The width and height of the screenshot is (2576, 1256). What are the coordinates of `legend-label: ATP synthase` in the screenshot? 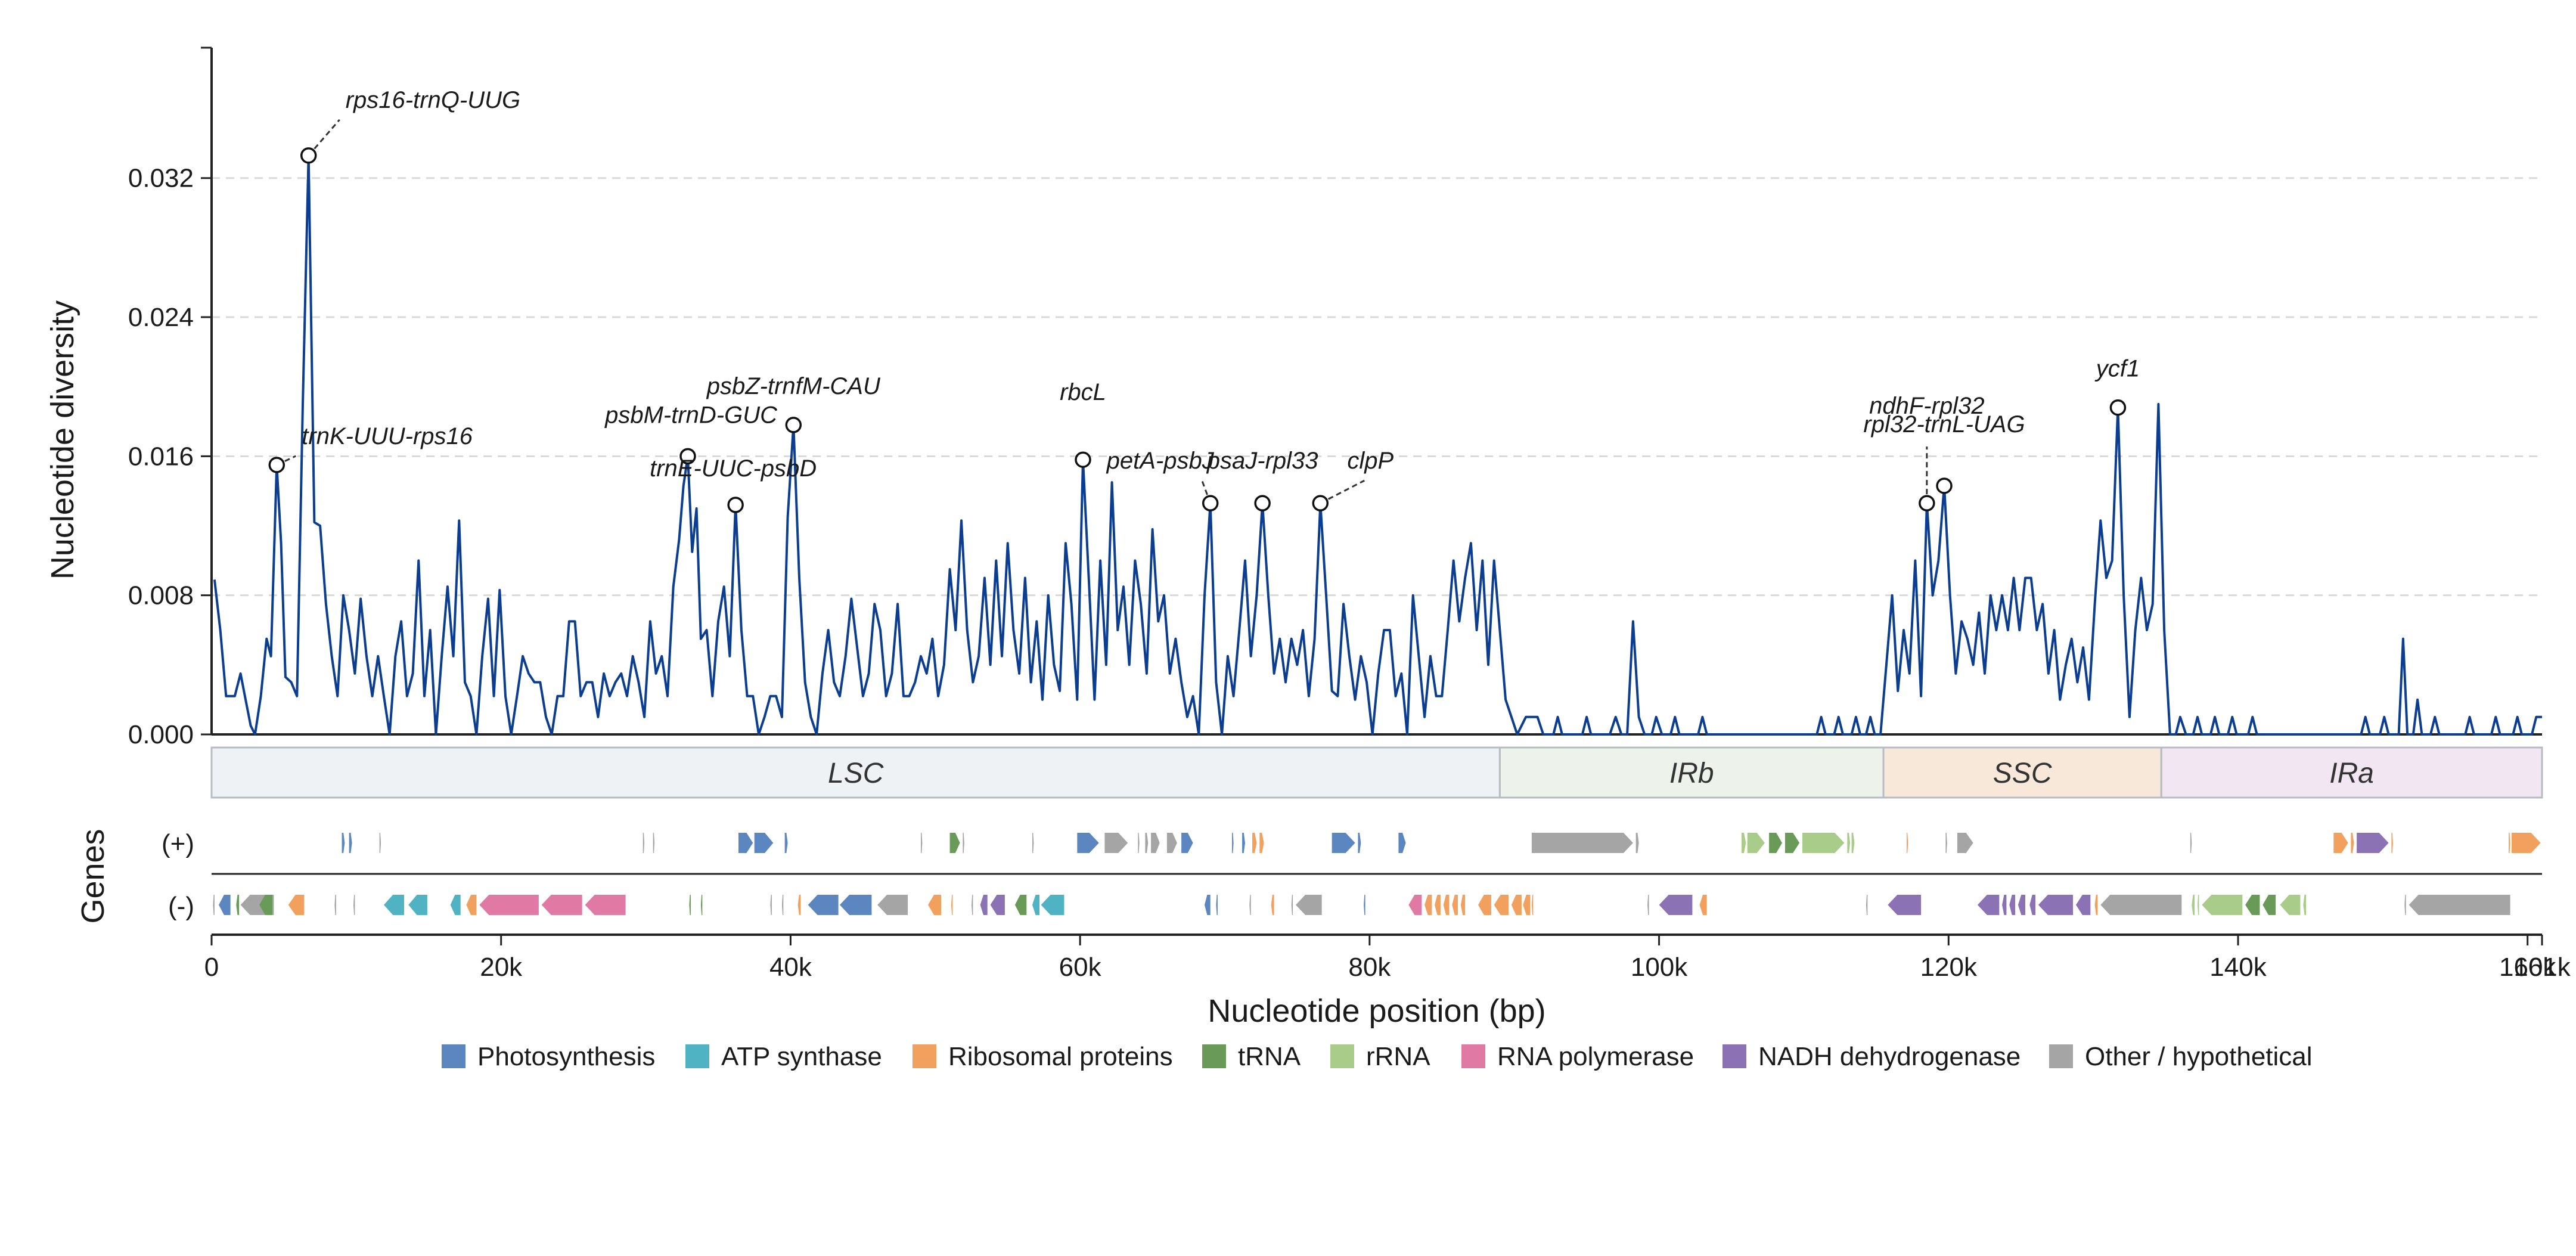 It's located at (802, 1056).